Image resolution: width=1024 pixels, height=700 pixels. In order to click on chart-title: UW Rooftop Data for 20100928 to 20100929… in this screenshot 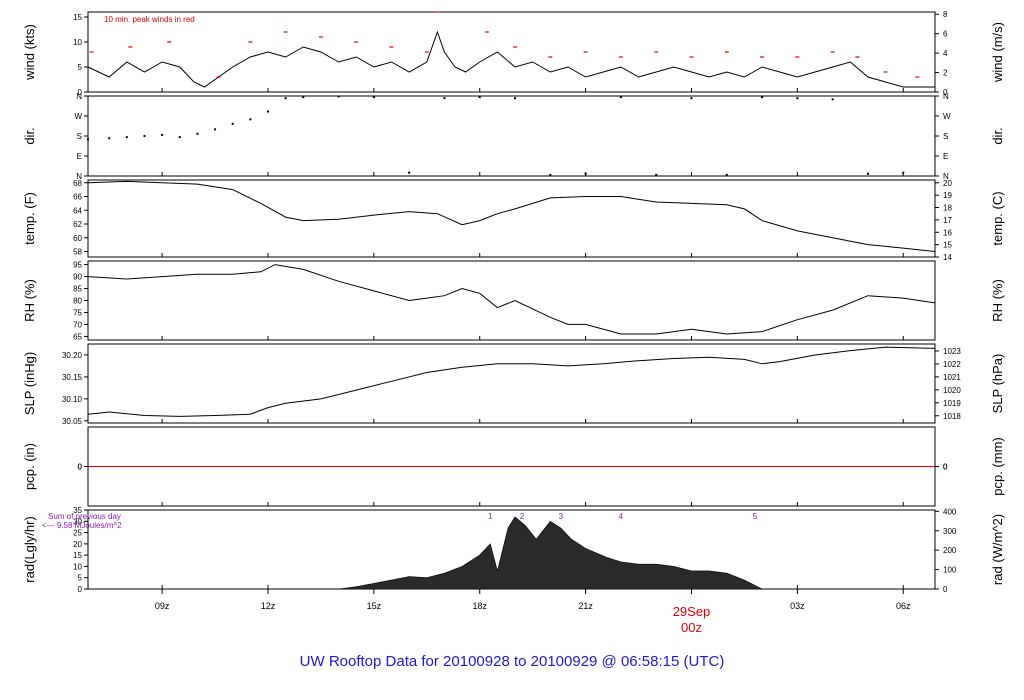, I will do `click(512, 661)`.